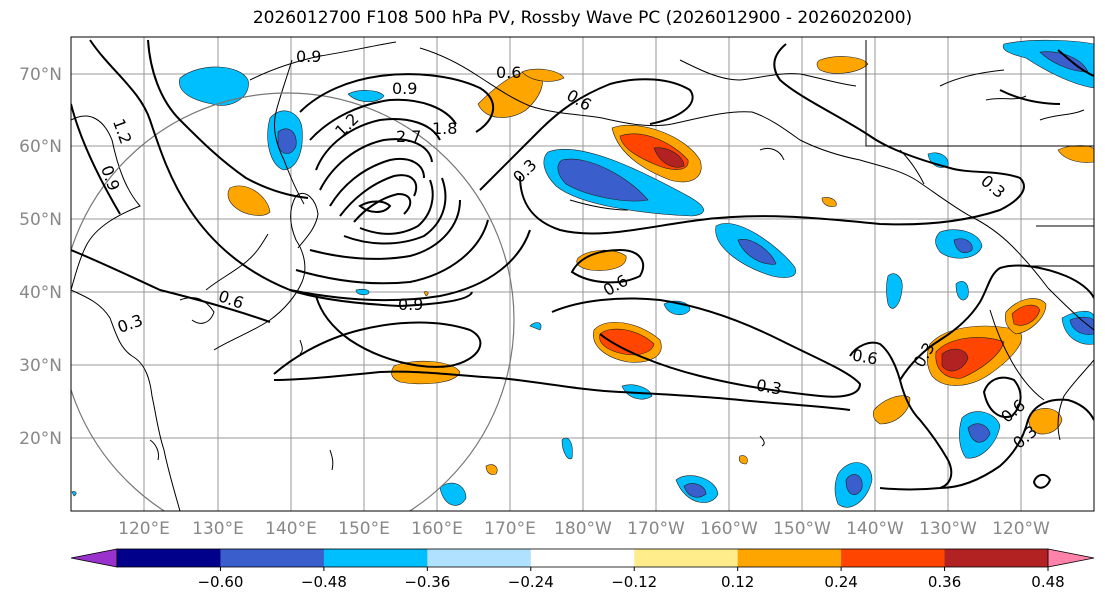 The image size is (1105, 604). Describe the element at coordinates (875, 529) in the screenshot. I see `lon-label: 140°W` at that location.